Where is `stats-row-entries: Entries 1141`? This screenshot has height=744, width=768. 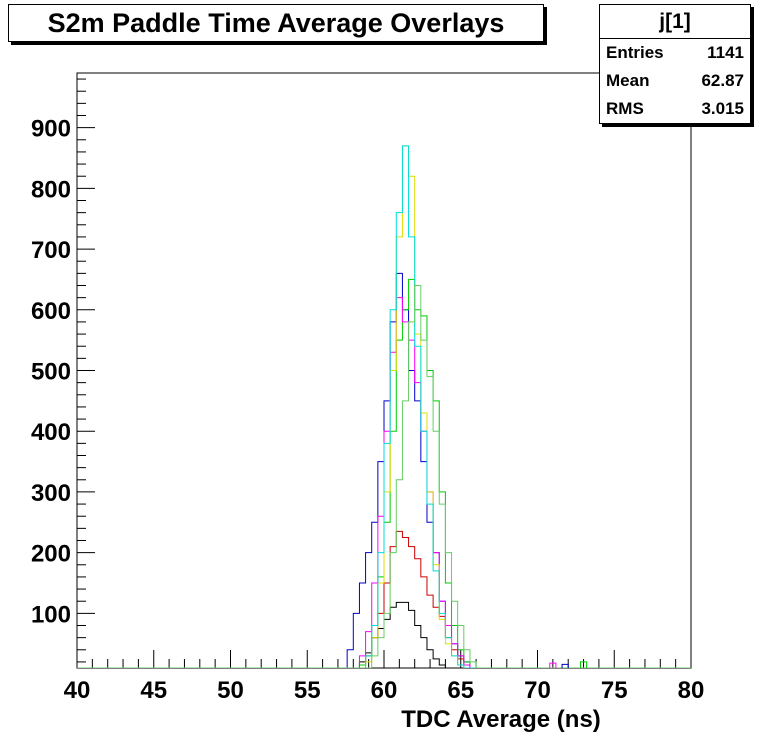
stats-row-entries: Entries 1141 is located at coordinates (675, 53).